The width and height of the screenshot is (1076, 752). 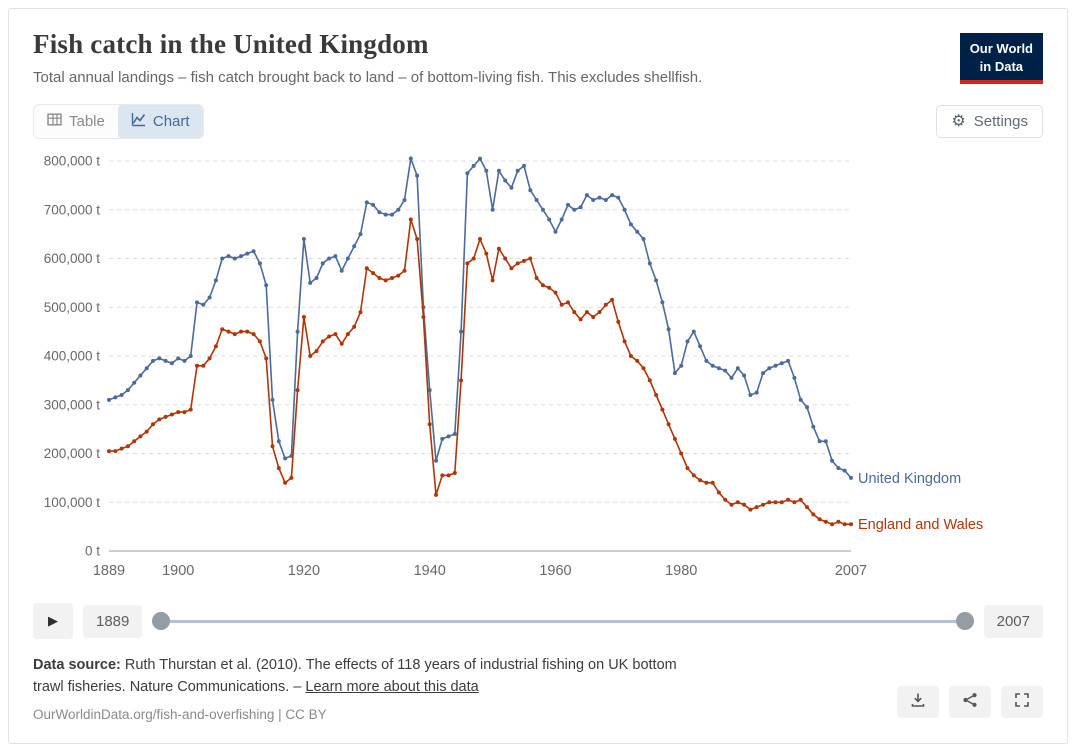 What do you see at coordinates (920, 525) in the screenshot?
I see `series-end-label: England and Wales` at bounding box center [920, 525].